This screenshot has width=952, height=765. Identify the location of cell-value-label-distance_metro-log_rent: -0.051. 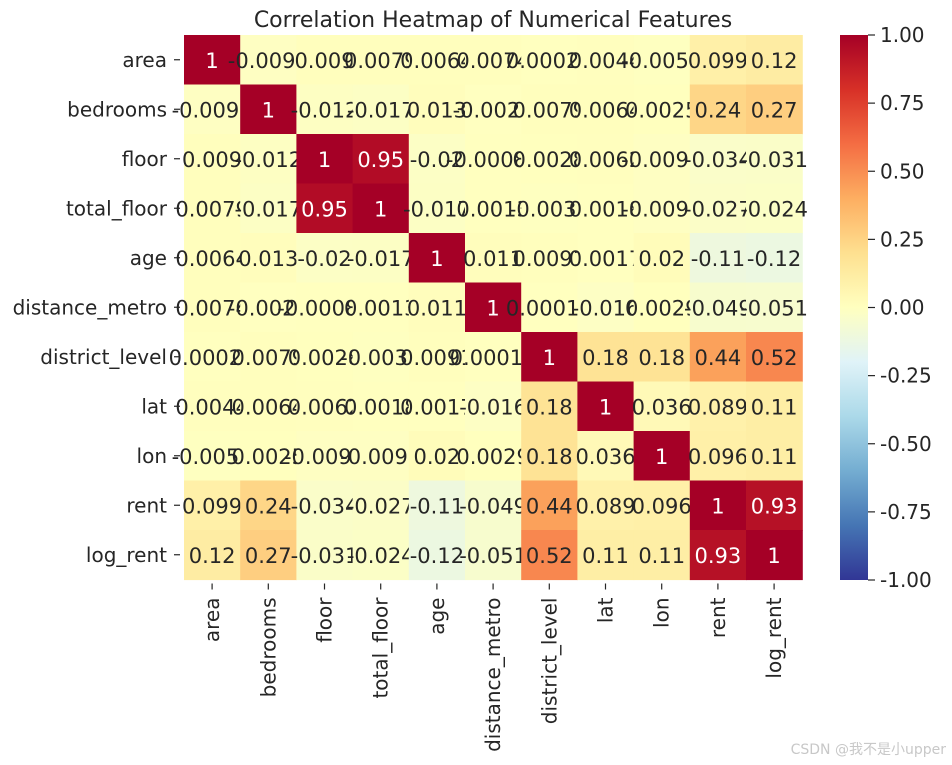
(774, 308).